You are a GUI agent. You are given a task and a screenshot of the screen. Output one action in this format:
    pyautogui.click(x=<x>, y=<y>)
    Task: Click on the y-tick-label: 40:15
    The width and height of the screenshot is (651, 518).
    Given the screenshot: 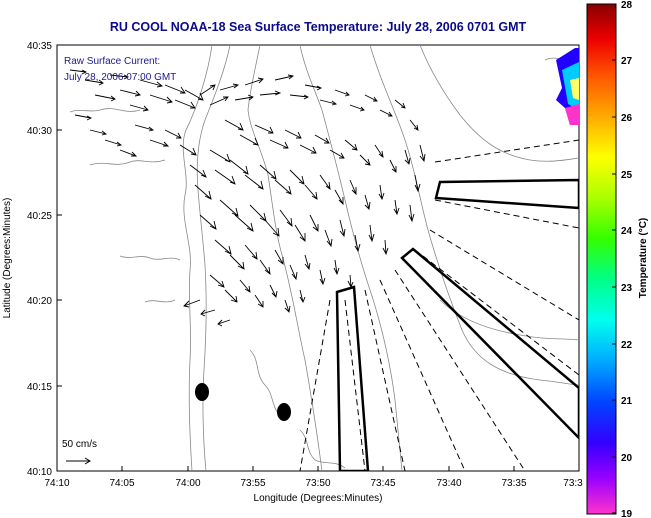 What is the action you would take?
    pyautogui.click(x=39, y=387)
    